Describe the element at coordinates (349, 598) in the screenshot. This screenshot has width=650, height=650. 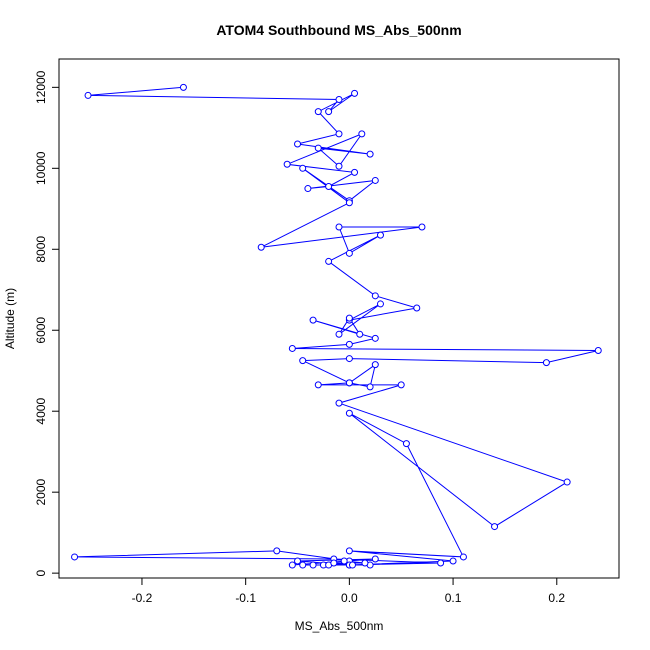
I see `x-tick-label: 0.0` at that location.